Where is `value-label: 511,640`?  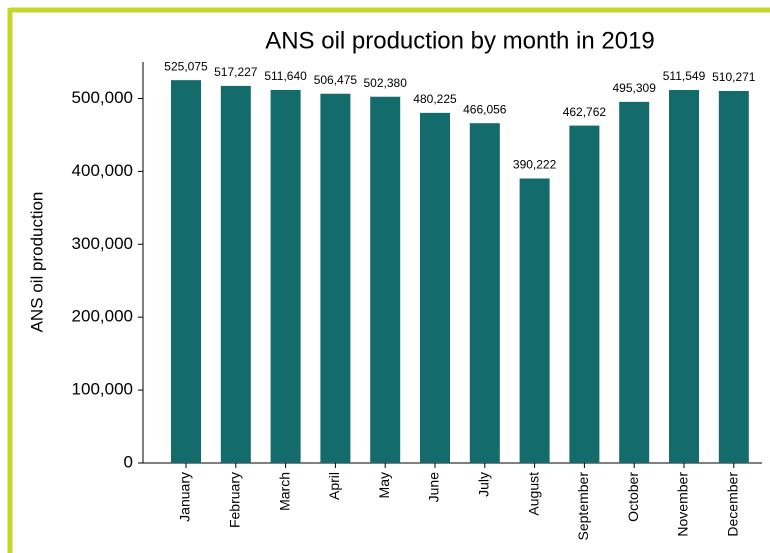 value-label: 511,640 is located at coordinates (285, 76).